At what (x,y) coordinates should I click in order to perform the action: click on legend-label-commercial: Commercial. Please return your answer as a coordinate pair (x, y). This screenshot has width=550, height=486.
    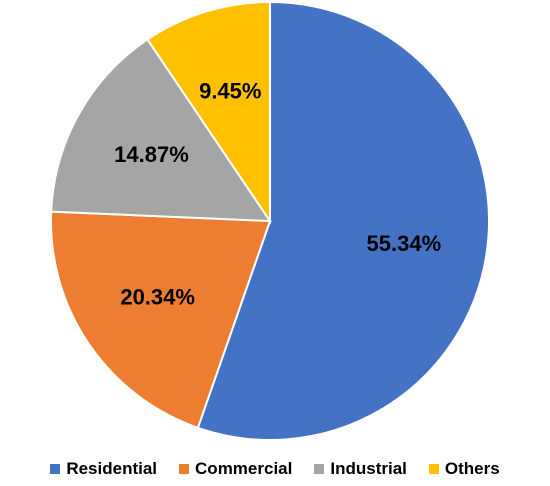
    Looking at the image, I should click on (244, 468).